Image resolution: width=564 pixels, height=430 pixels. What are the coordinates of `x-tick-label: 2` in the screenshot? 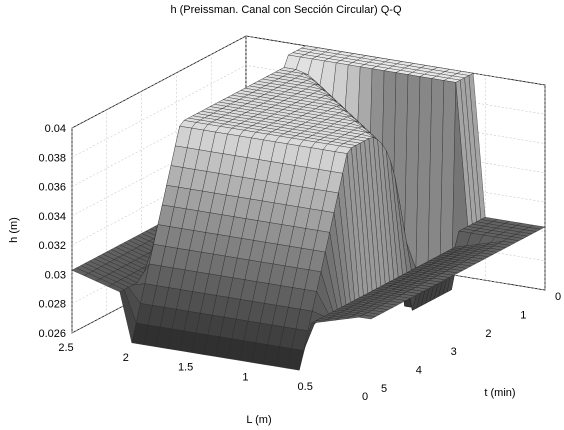 It's located at (126, 358).